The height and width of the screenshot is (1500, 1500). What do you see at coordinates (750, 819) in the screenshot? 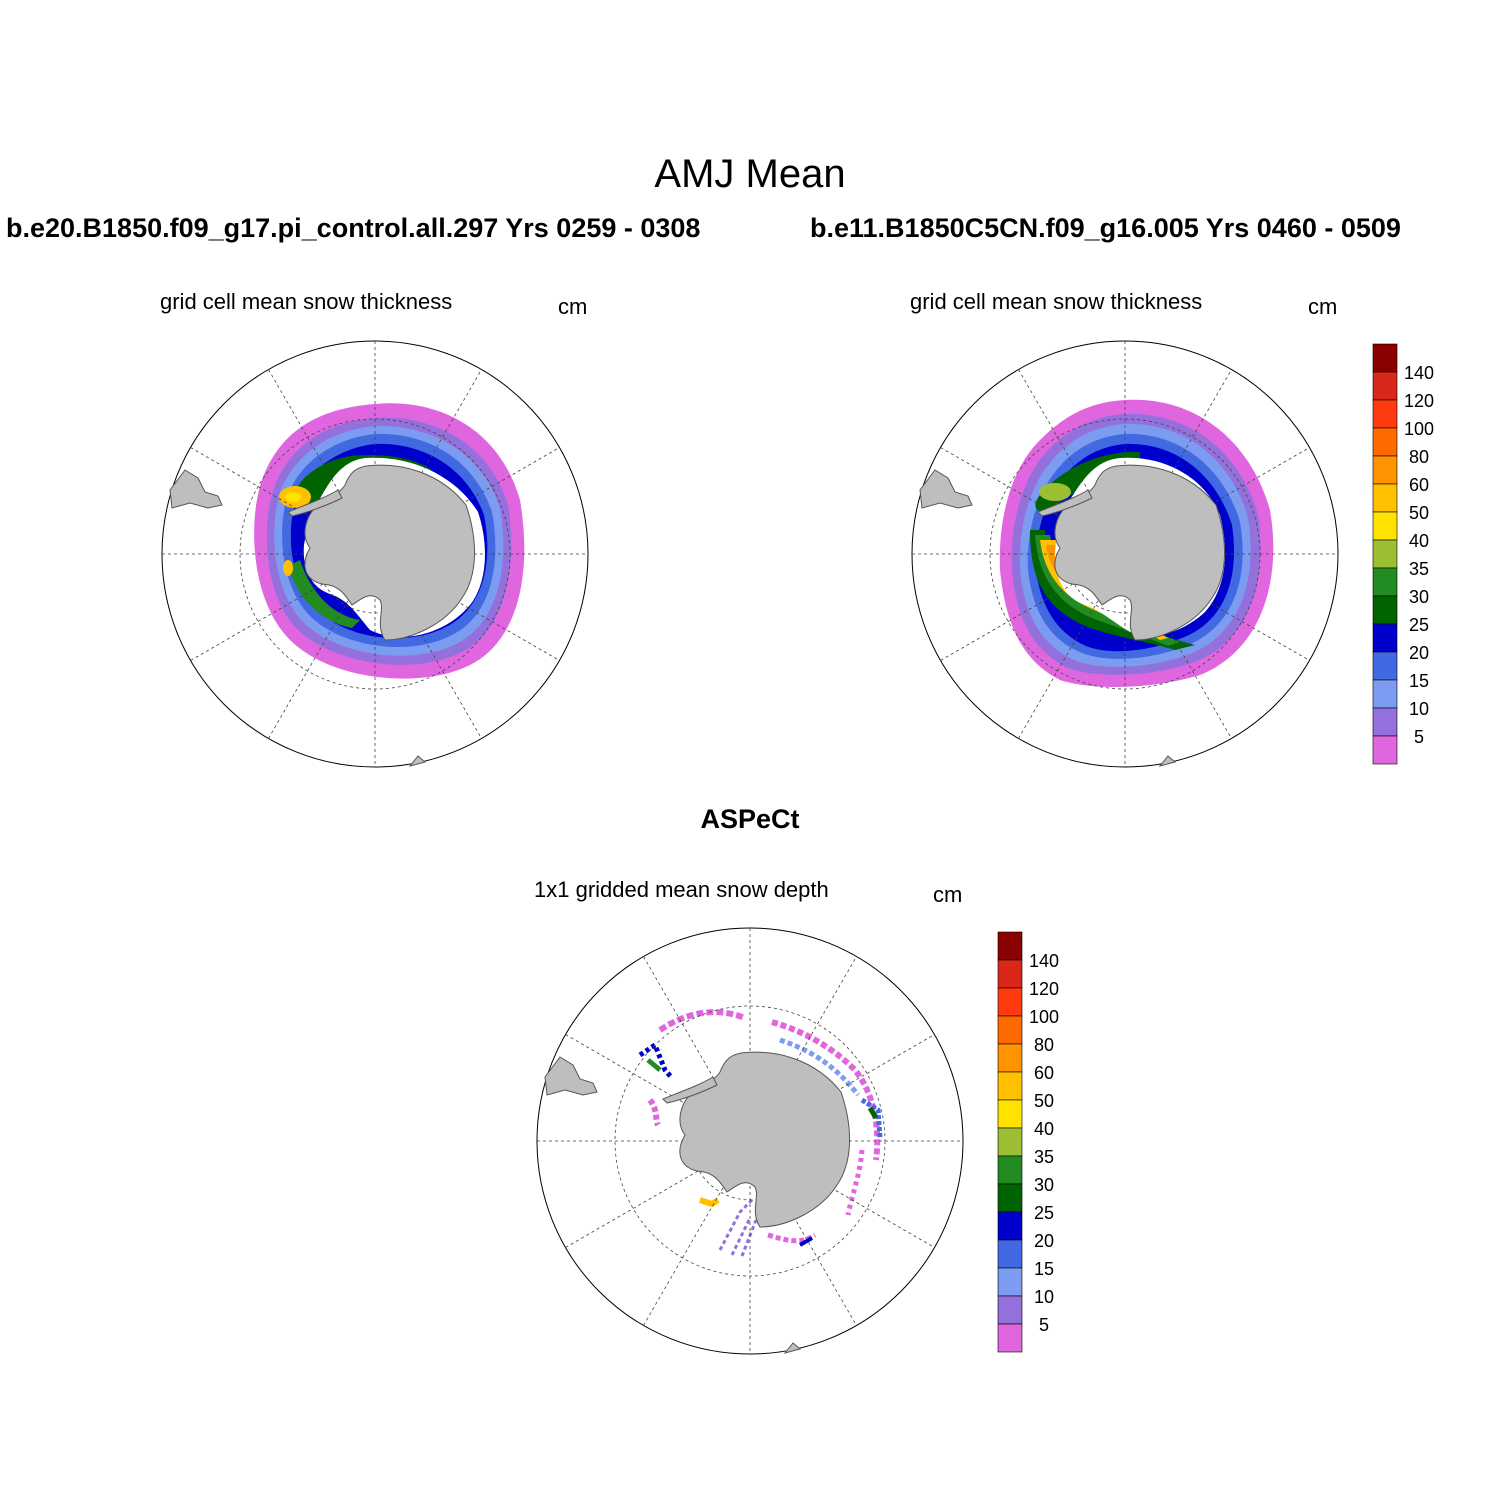
I see `obs-title: ASPeCt` at bounding box center [750, 819].